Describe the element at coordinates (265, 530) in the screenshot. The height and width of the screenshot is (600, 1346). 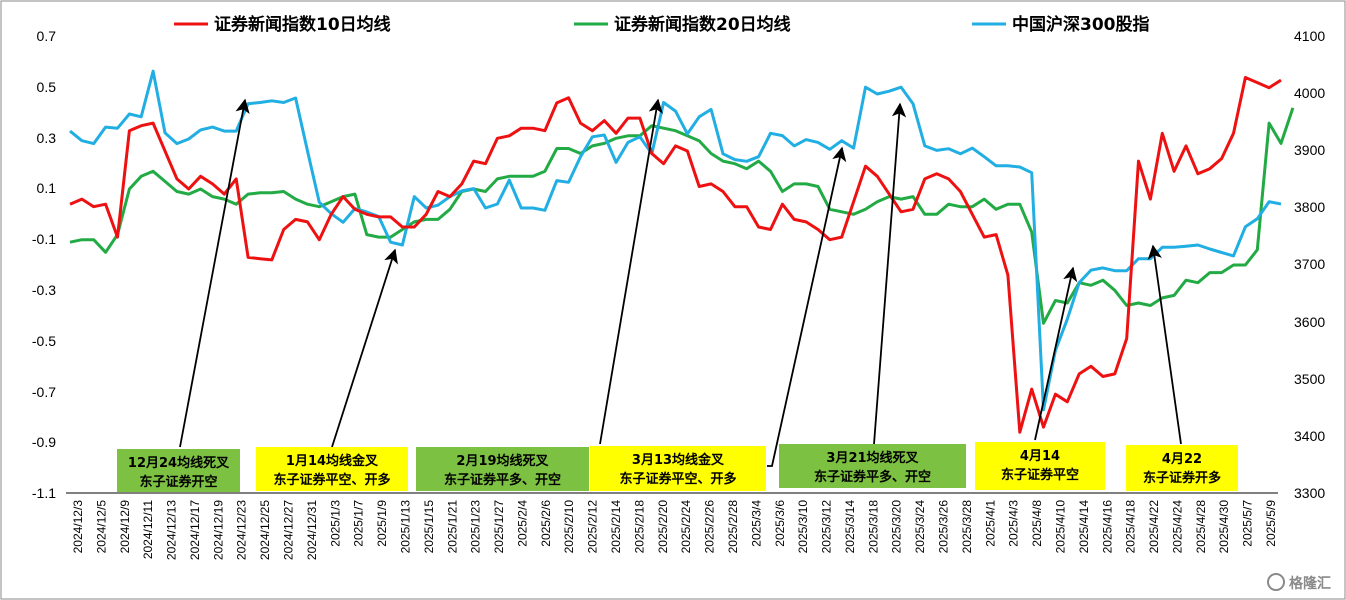
I see `x-tick-label: 2024/12/25` at that location.